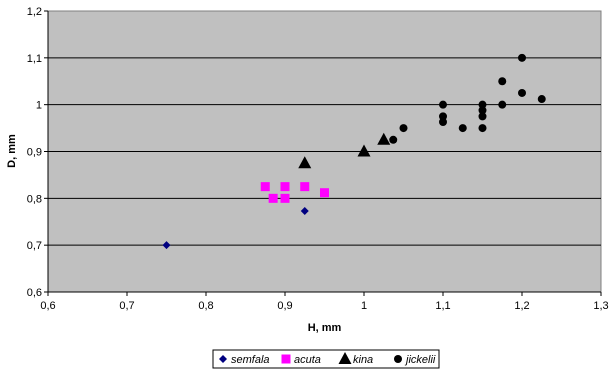 This screenshot has height=373, width=616. Describe the element at coordinates (398, 359) in the screenshot. I see `legend-jickelii-marker` at that location.